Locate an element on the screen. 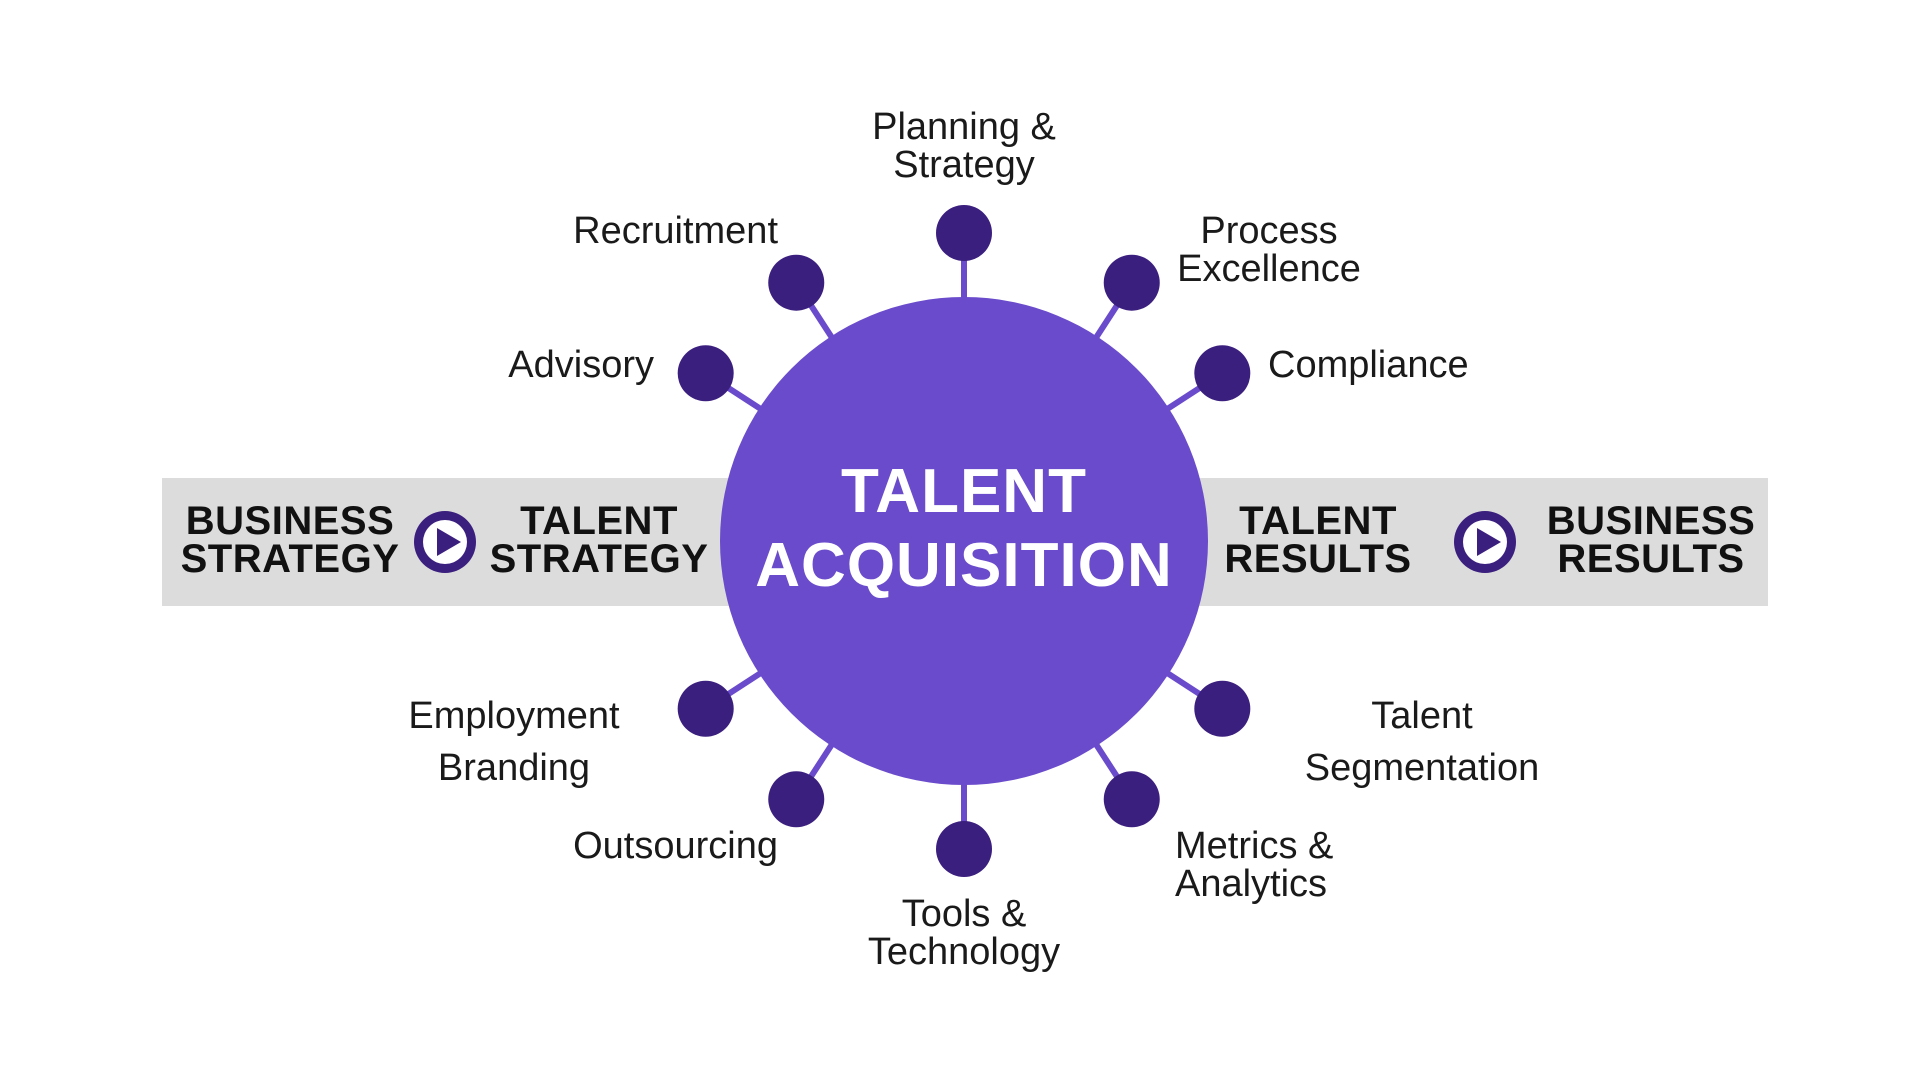 Image resolution: width=1920 pixels, height=1080 pixels. band-label-business-results: BUSINESS RESULTS is located at coordinates (1651, 540).